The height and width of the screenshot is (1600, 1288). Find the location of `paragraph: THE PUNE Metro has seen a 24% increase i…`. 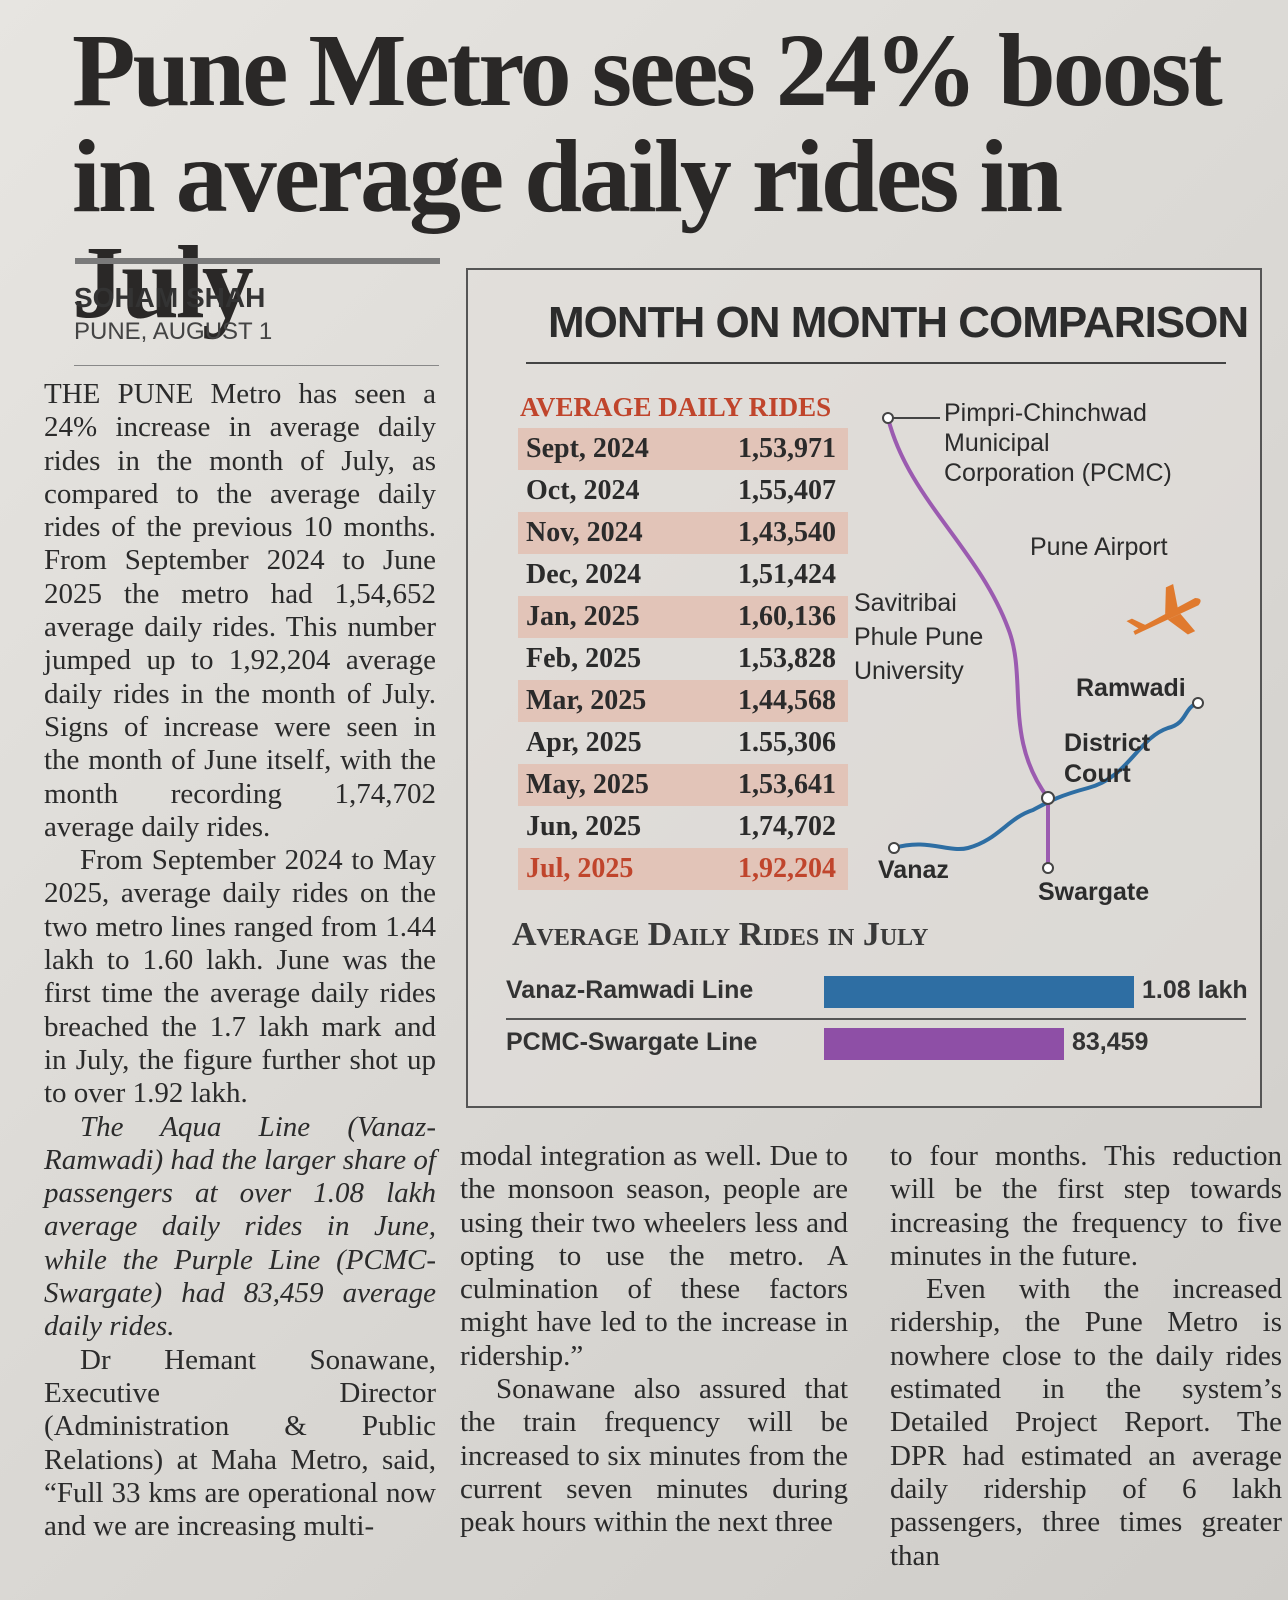

paragraph: THE PUNE Metro has seen a 24% increase i… is located at coordinates (240, 610).